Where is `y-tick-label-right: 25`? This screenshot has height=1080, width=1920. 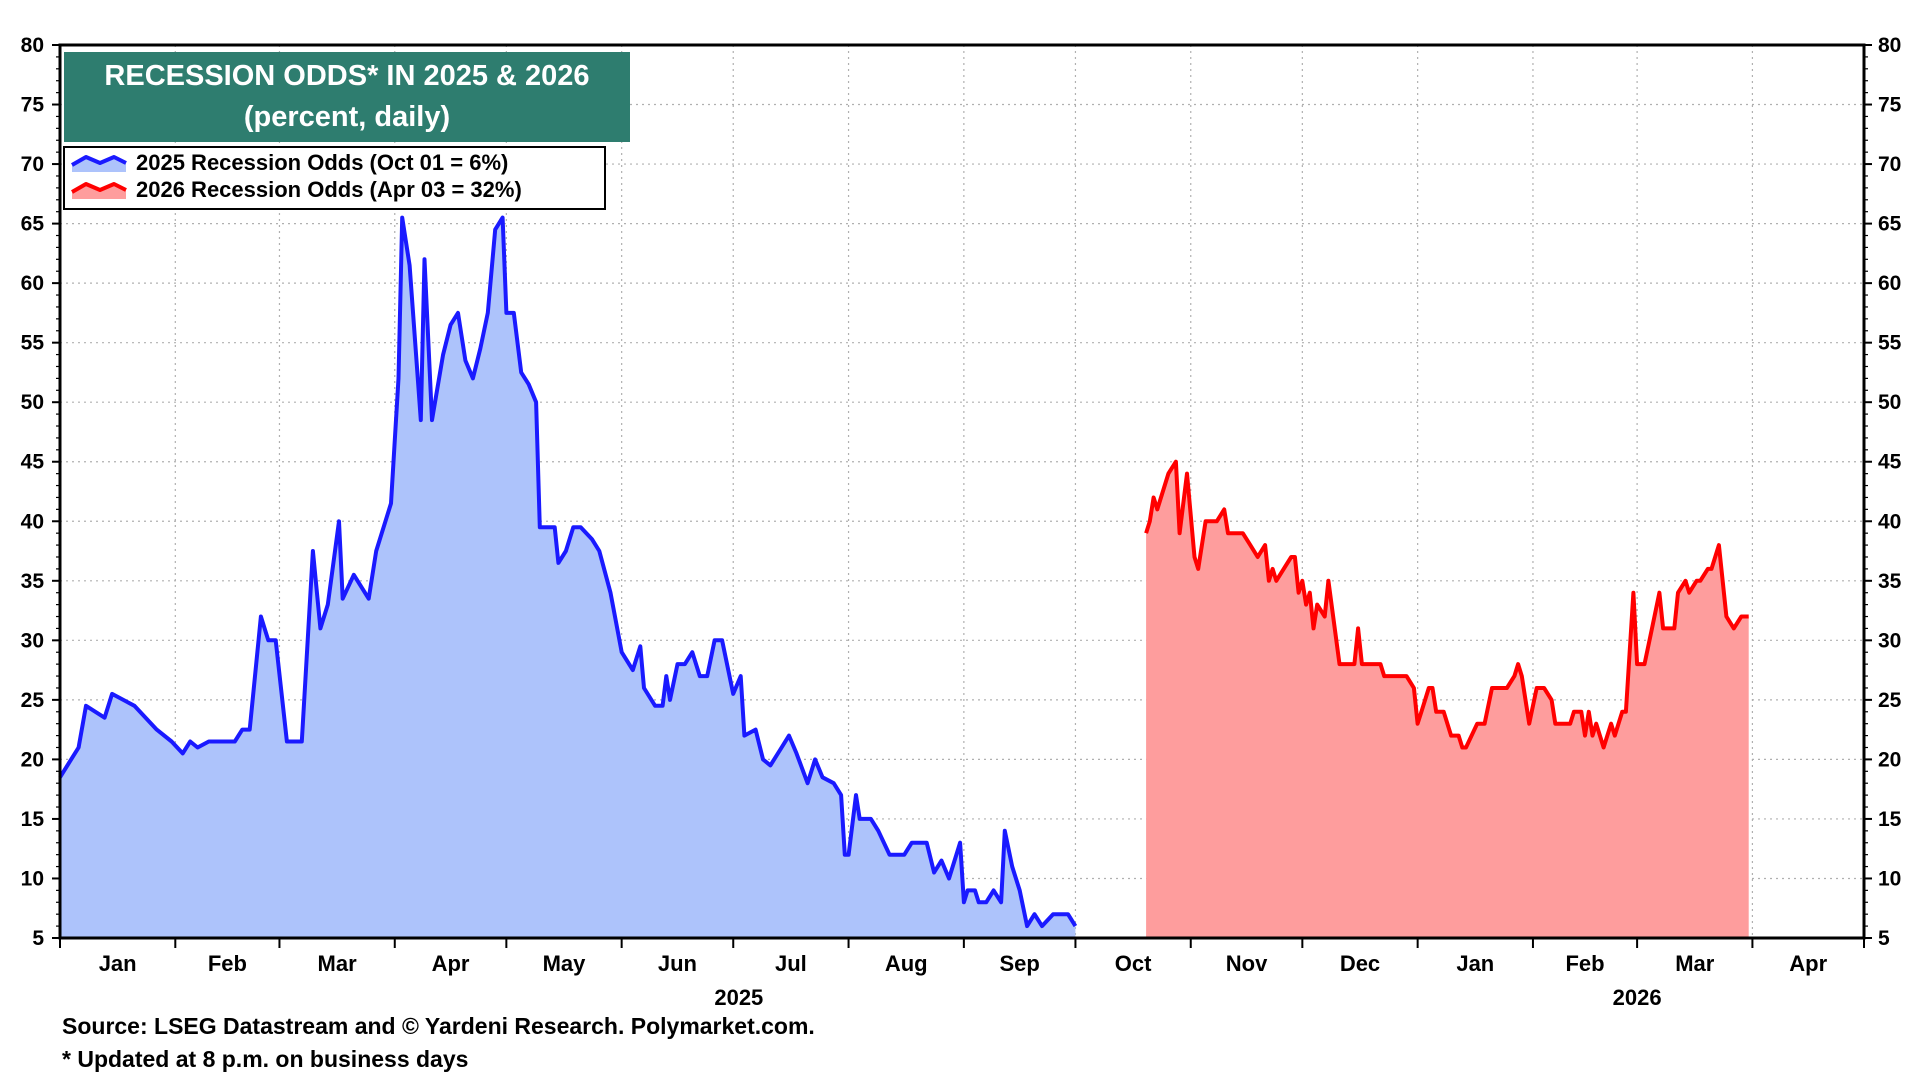
y-tick-label-right: 25 is located at coordinates (1890, 700).